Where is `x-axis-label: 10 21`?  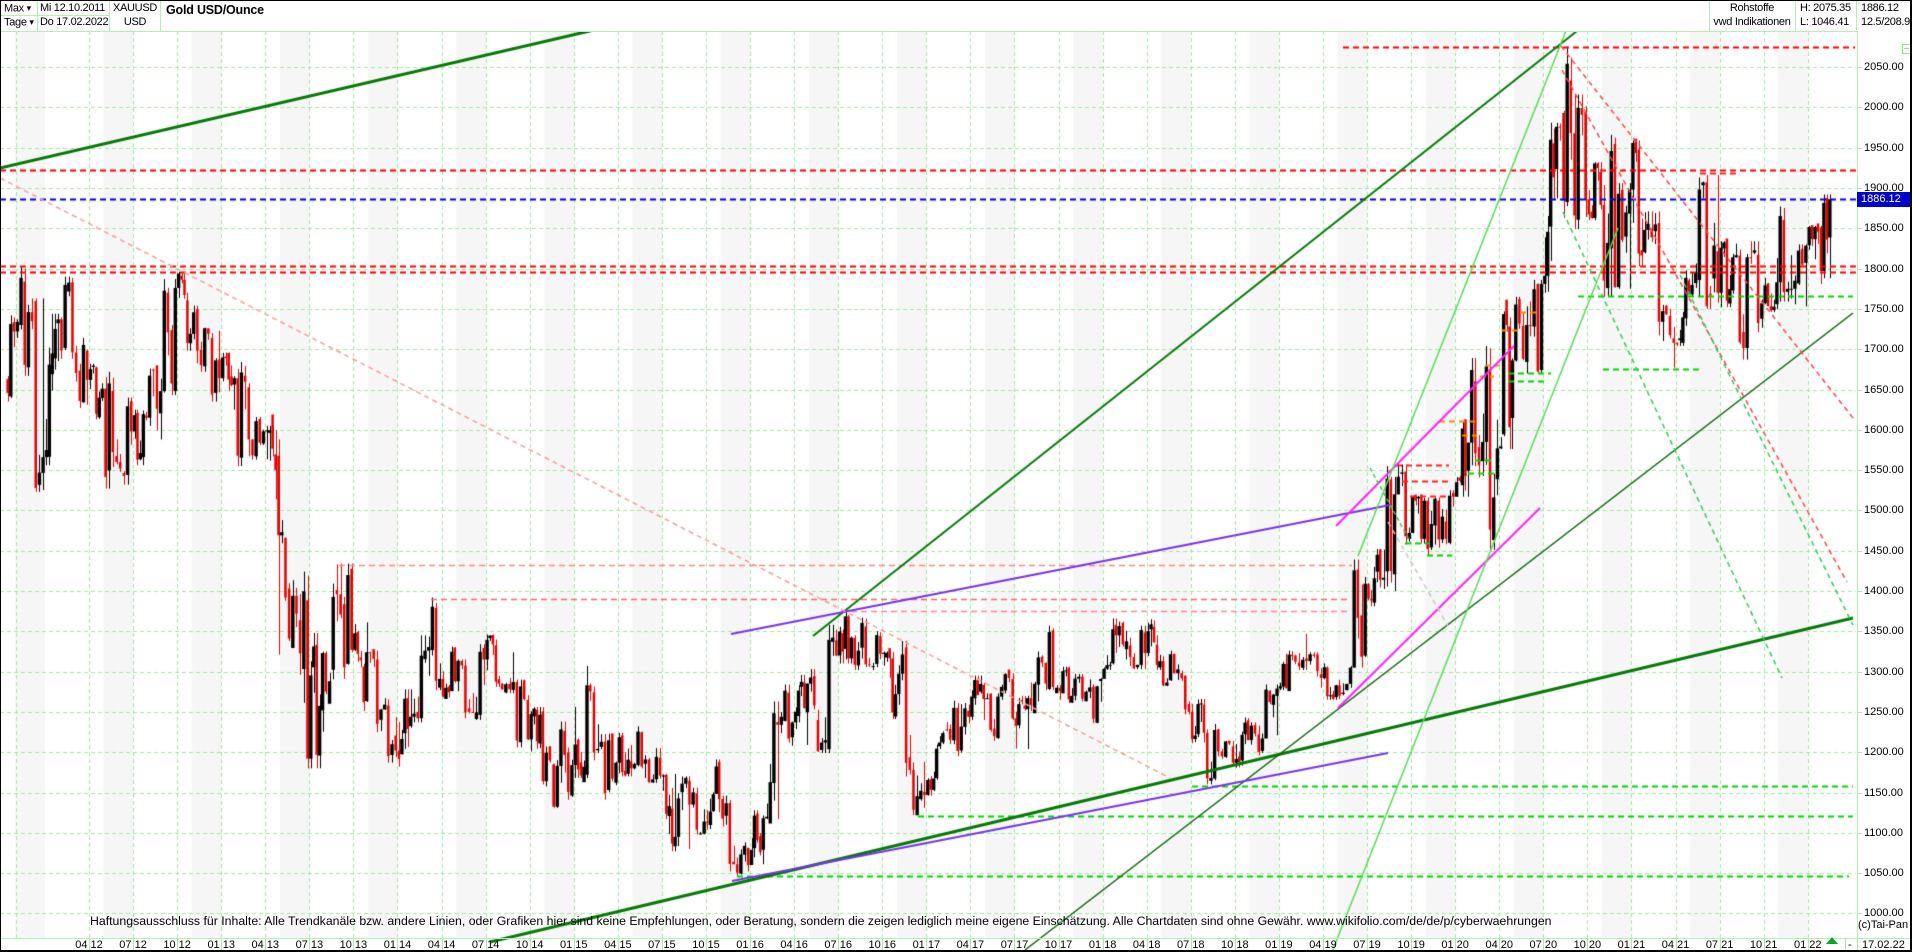 x-axis-label: 10 21 is located at coordinates (1763, 945).